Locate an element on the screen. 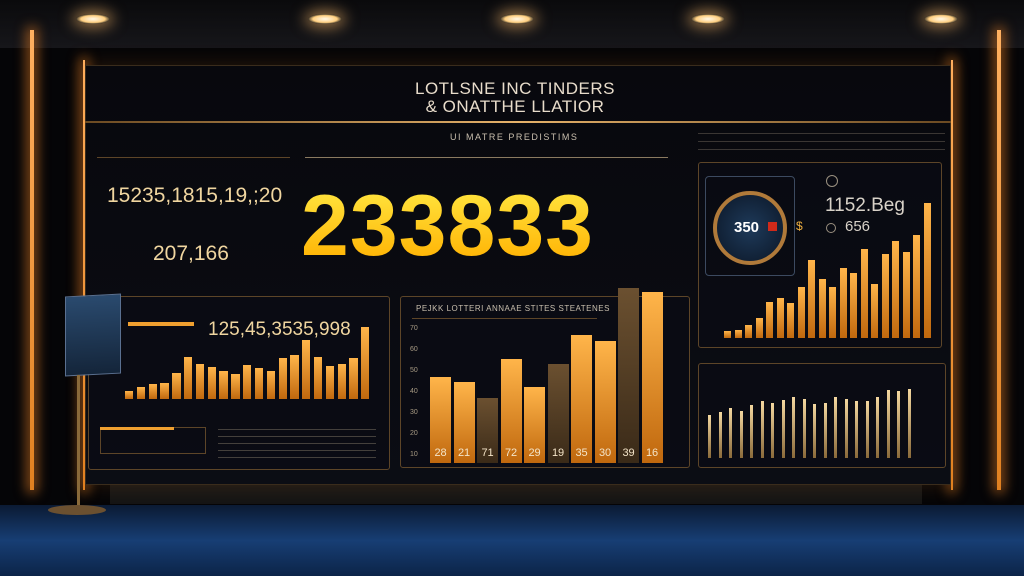  bar-data-label: 39 is located at coordinates (628, 453).